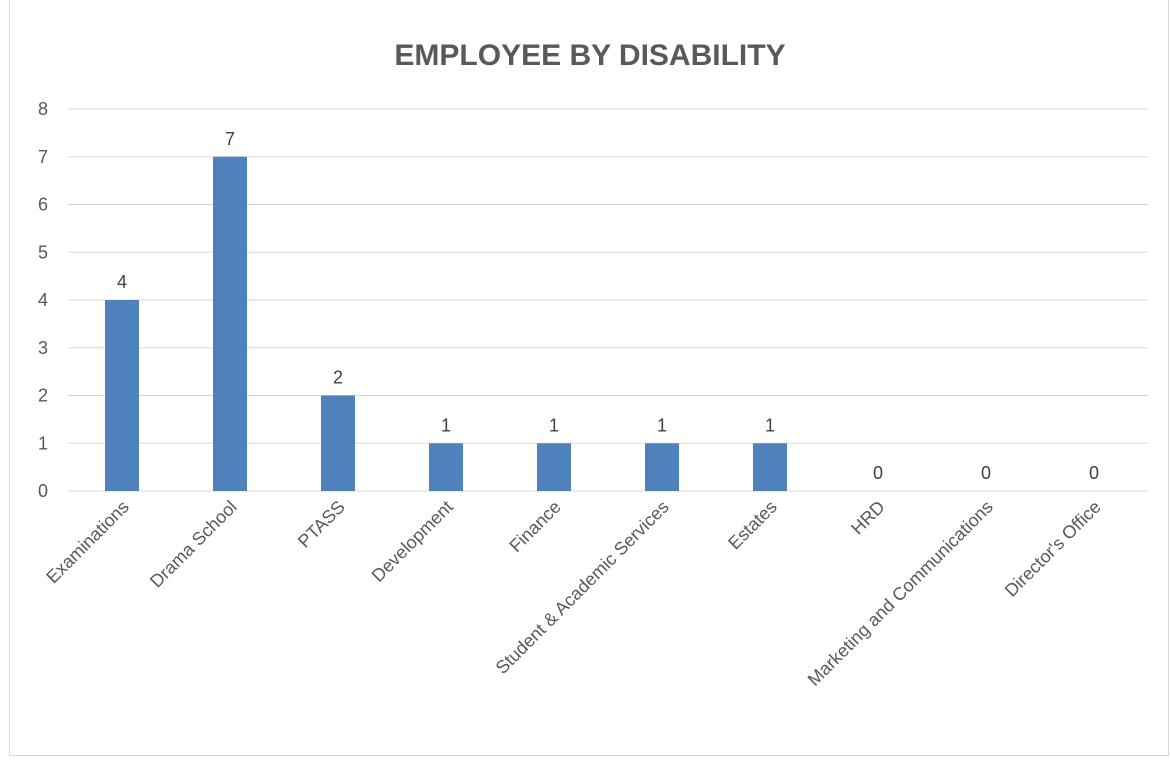 The height and width of the screenshot is (761, 1170). Describe the element at coordinates (1053, 549) in the screenshot. I see `x-tick-label: Director's Office` at that location.